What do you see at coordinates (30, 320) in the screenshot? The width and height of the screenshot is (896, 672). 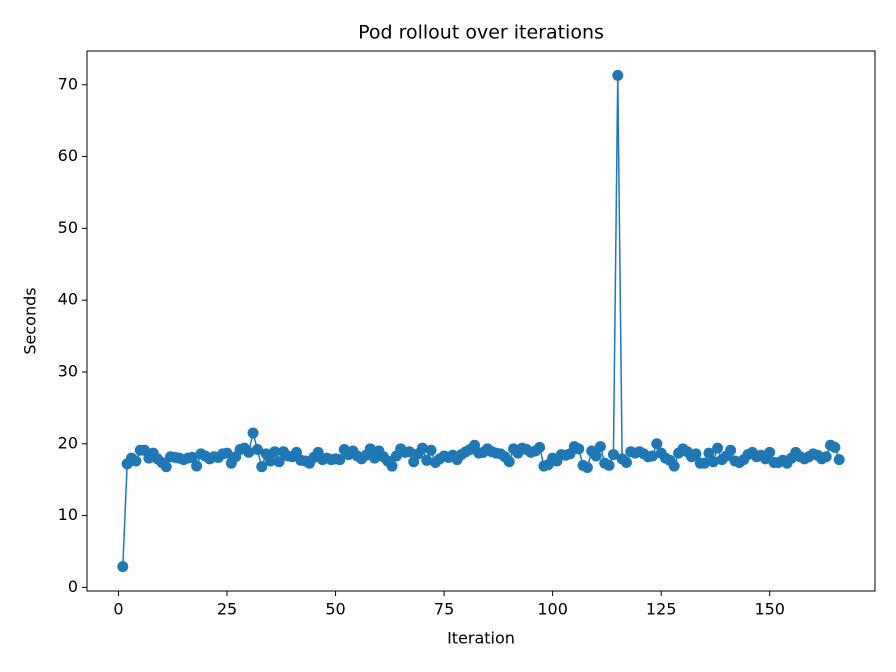 I see `y-axis-label: Seconds` at bounding box center [30, 320].